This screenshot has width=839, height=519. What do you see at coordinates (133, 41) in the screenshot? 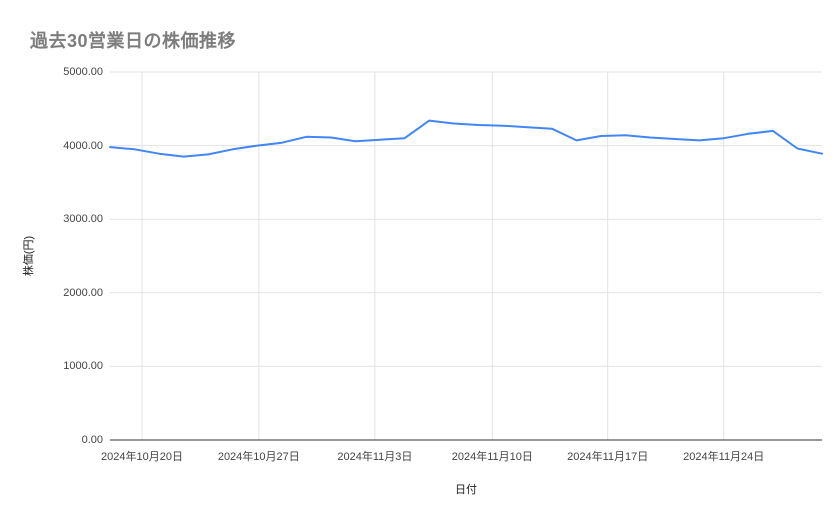
I see `chart-title: 過去30営業日の株価推移` at bounding box center [133, 41].